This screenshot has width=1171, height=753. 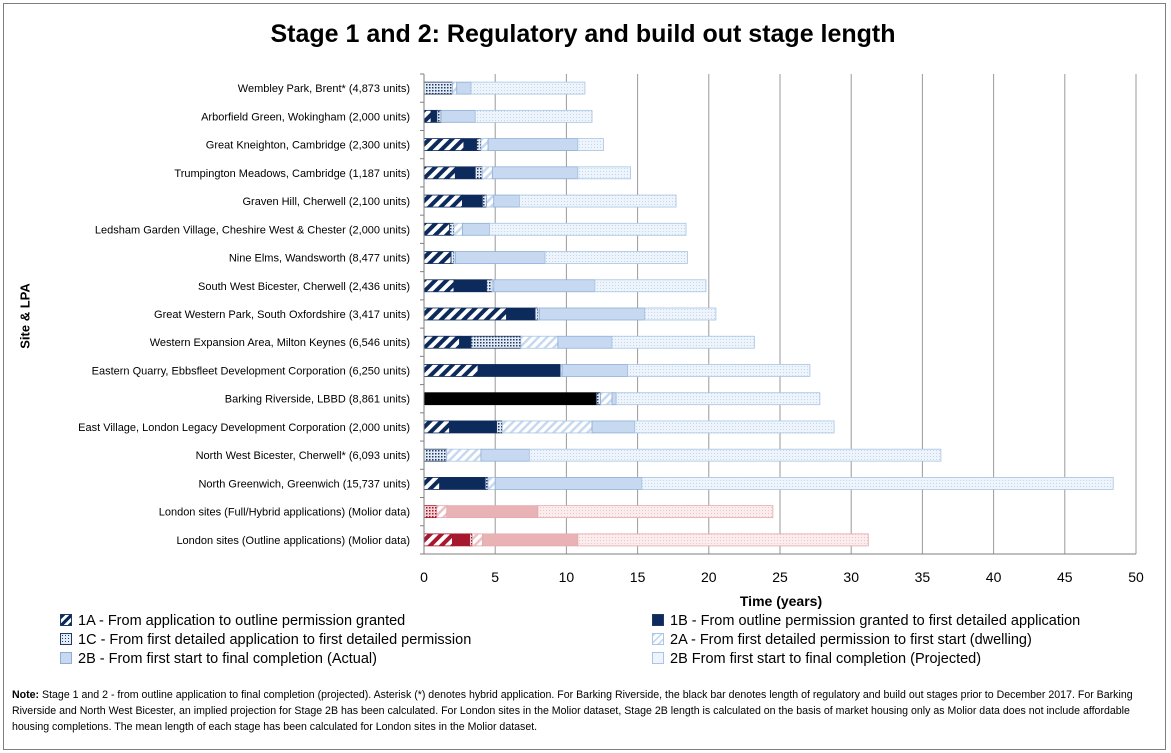 What do you see at coordinates (567, 577) in the screenshot?
I see `x-tick-label: 10` at bounding box center [567, 577].